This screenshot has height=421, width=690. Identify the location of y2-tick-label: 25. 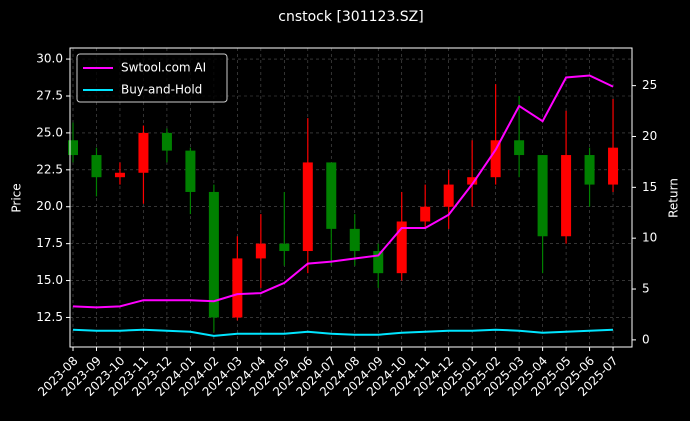
(649, 85).